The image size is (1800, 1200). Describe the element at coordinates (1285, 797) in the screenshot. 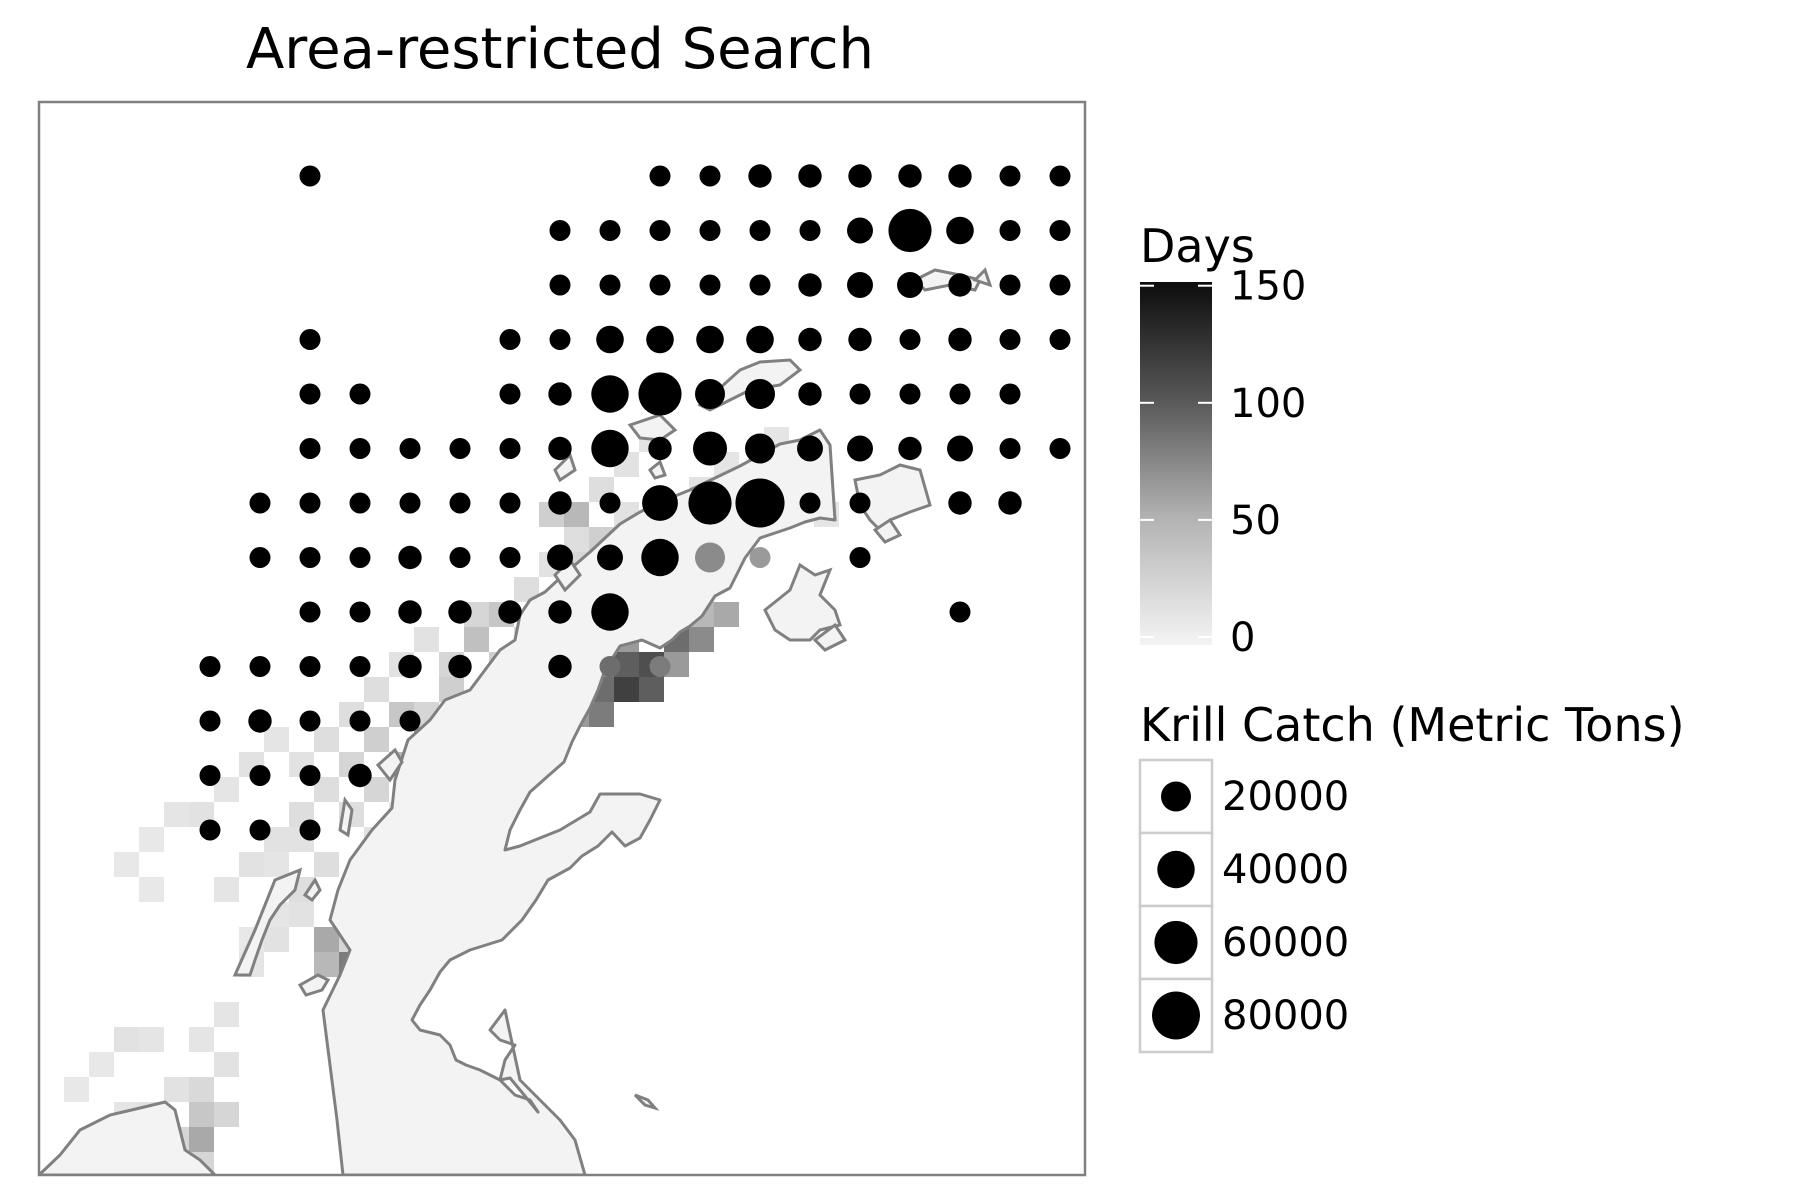

I see `legend-catch-key-label: 20000` at that location.